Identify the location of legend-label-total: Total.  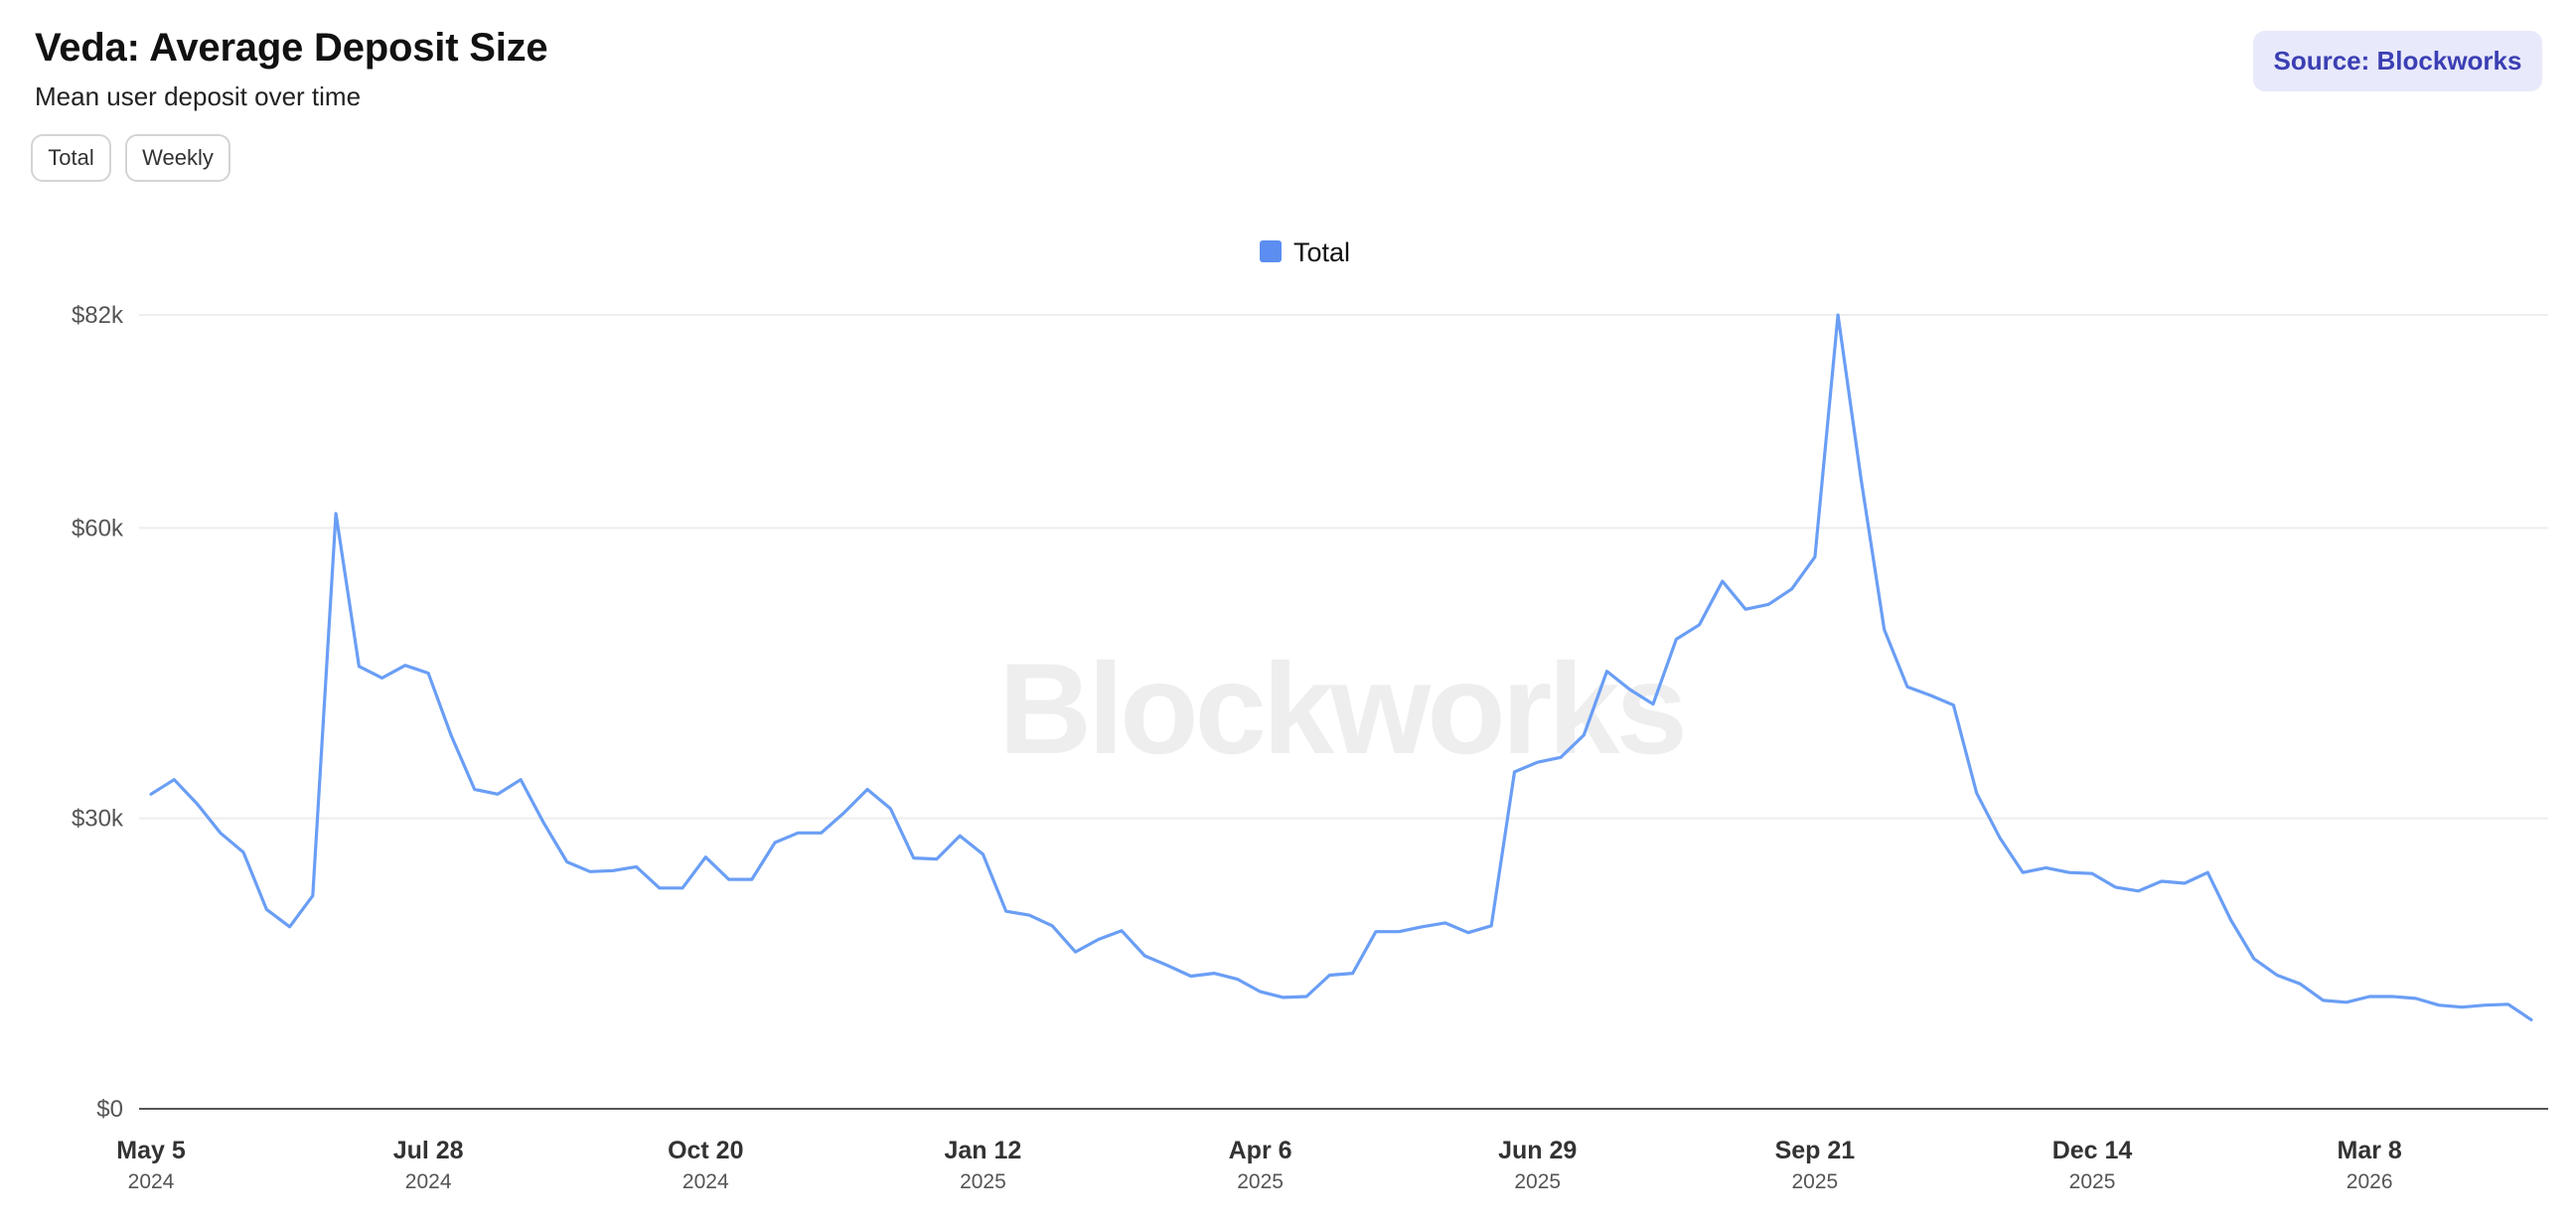
(1321, 252).